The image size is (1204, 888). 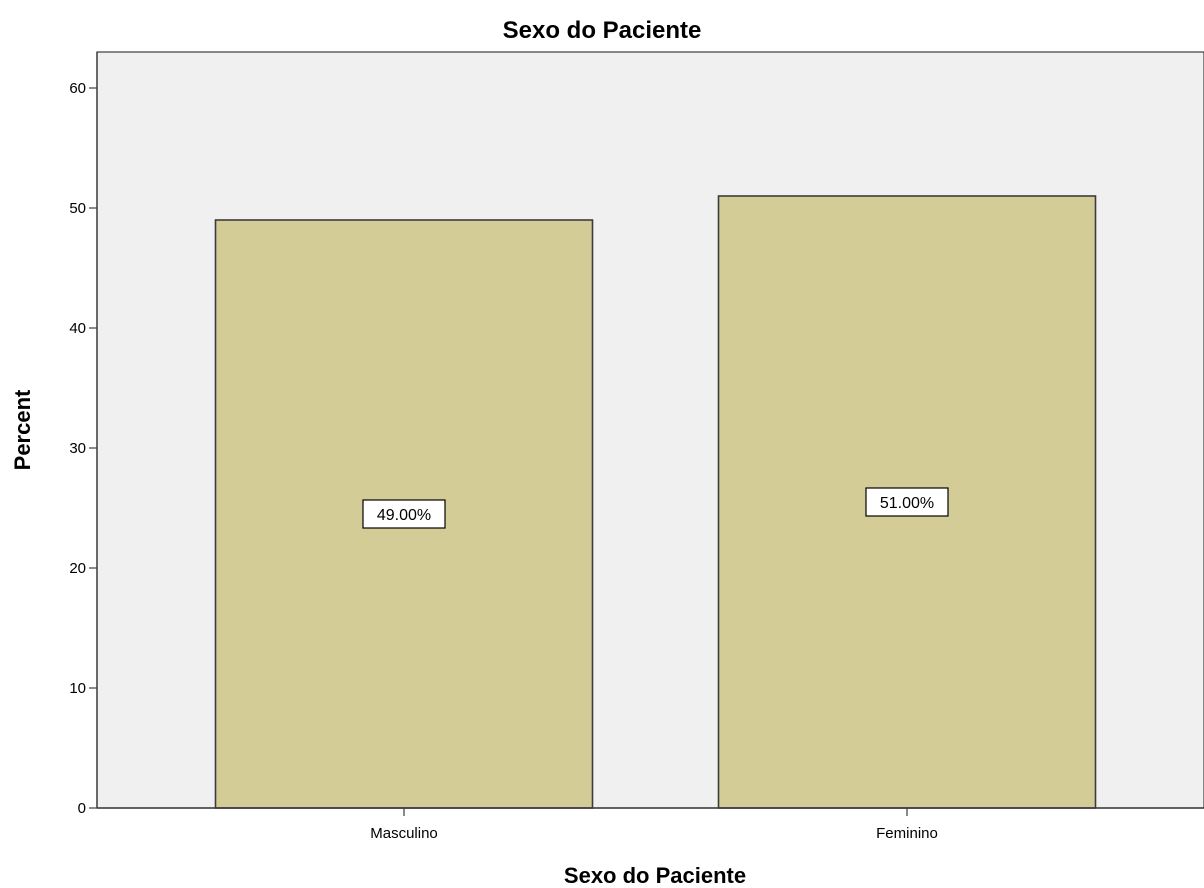 I want to click on x-axis-ticks: Masculino Feminino, so click(x=654, y=825).